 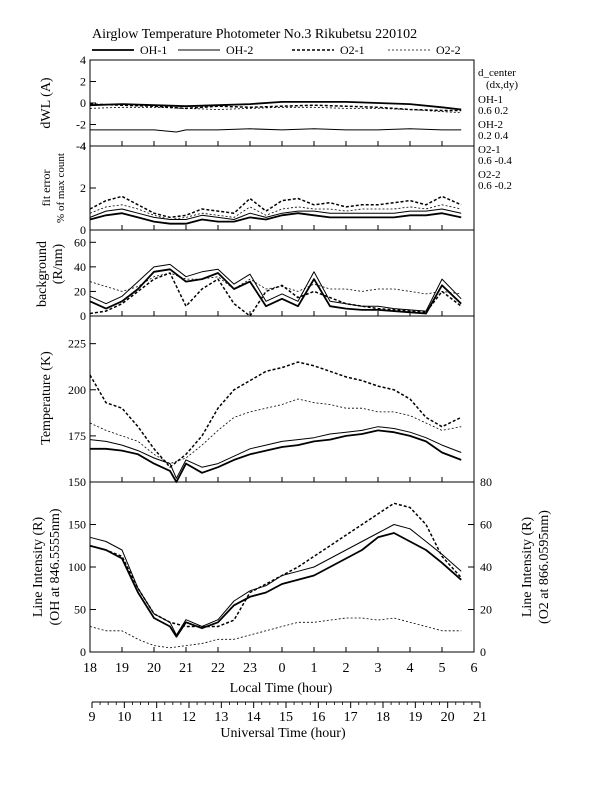 I want to click on side-info-title: d_center, so click(x=497, y=73).